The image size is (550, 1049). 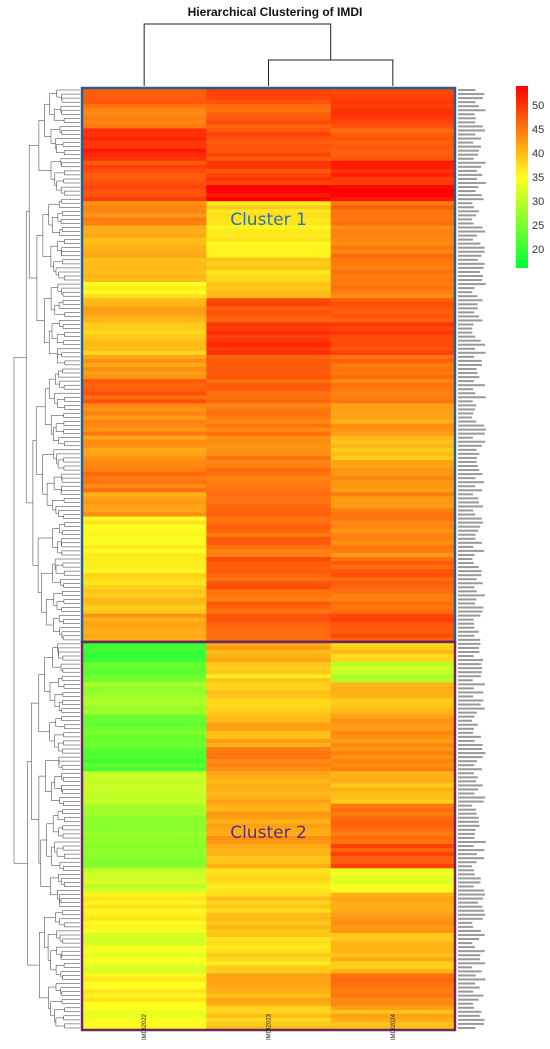 What do you see at coordinates (269, 296) in the screenshot?
I see `heatmap-cell-c0-b8-r3-col1` at bounding box center [269, 296].